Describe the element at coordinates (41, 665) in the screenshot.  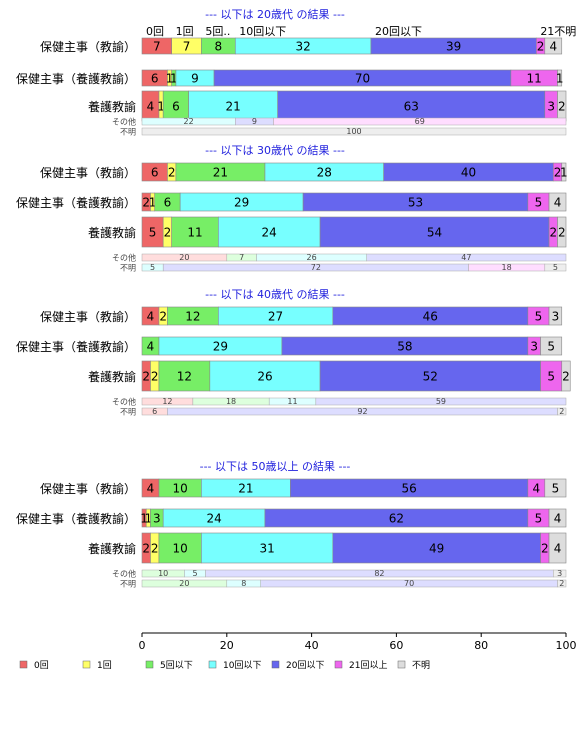
I see `legend-label: 0回` at that location.